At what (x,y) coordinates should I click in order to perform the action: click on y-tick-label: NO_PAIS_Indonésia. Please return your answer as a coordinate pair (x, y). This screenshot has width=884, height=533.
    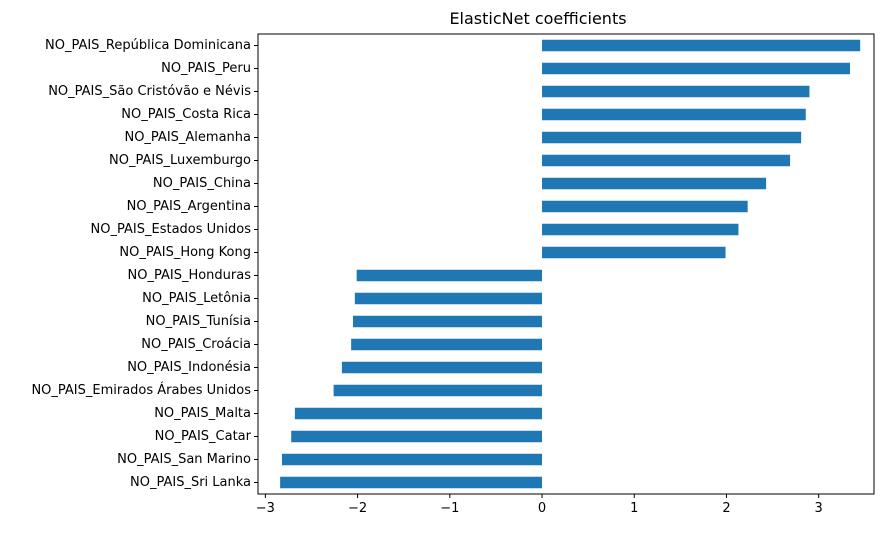
    Looking at the image, I should click on (189, 367).